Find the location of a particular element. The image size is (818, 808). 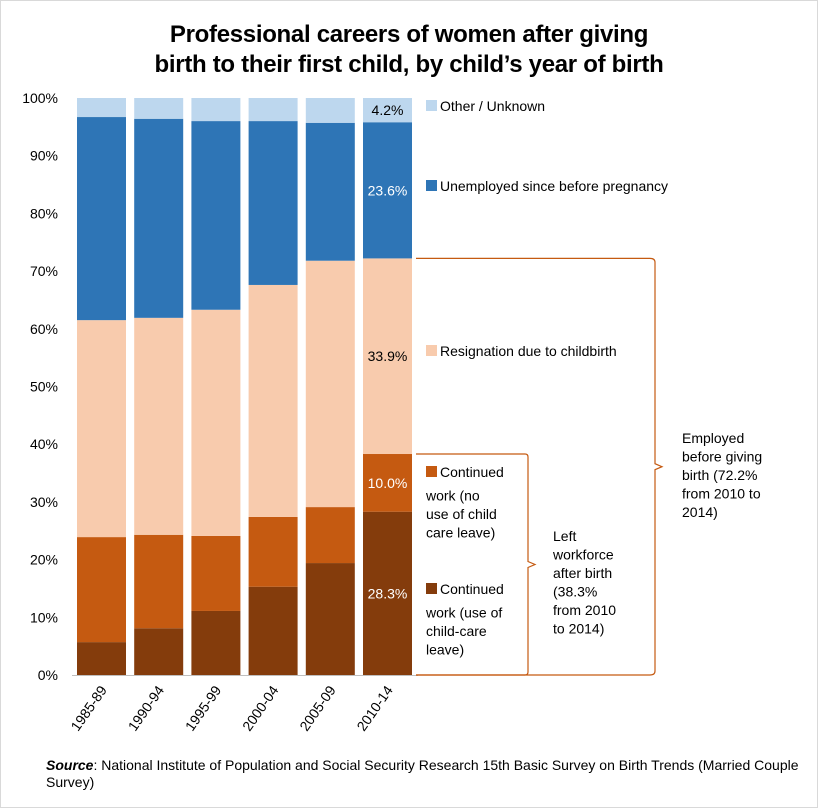

legend-label: Resignation due to childbirth is located at coordinates (528, 351).